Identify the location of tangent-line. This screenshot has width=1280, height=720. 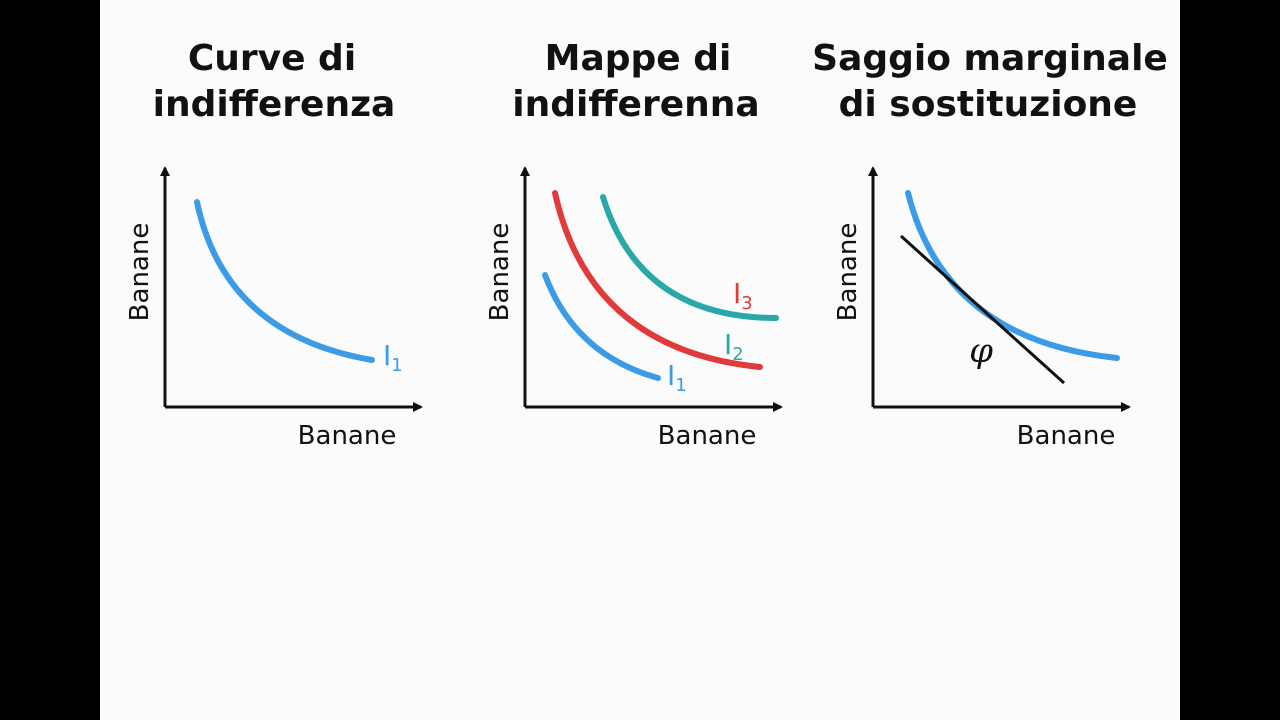
(982, 309).